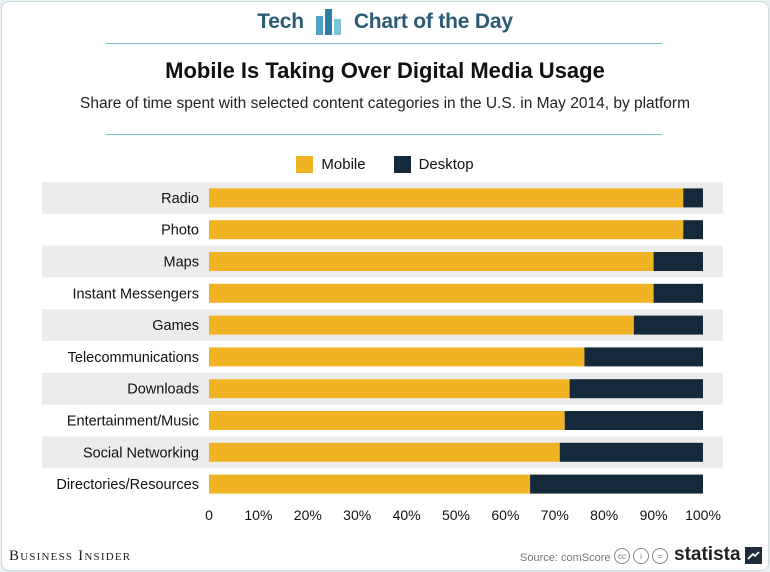 Image resolution: width=770 pixels, height=572 pixels. Describe the element at coordinates (384, 452) in the screenshot. I see `bar-mobile-social-networking` at that location.